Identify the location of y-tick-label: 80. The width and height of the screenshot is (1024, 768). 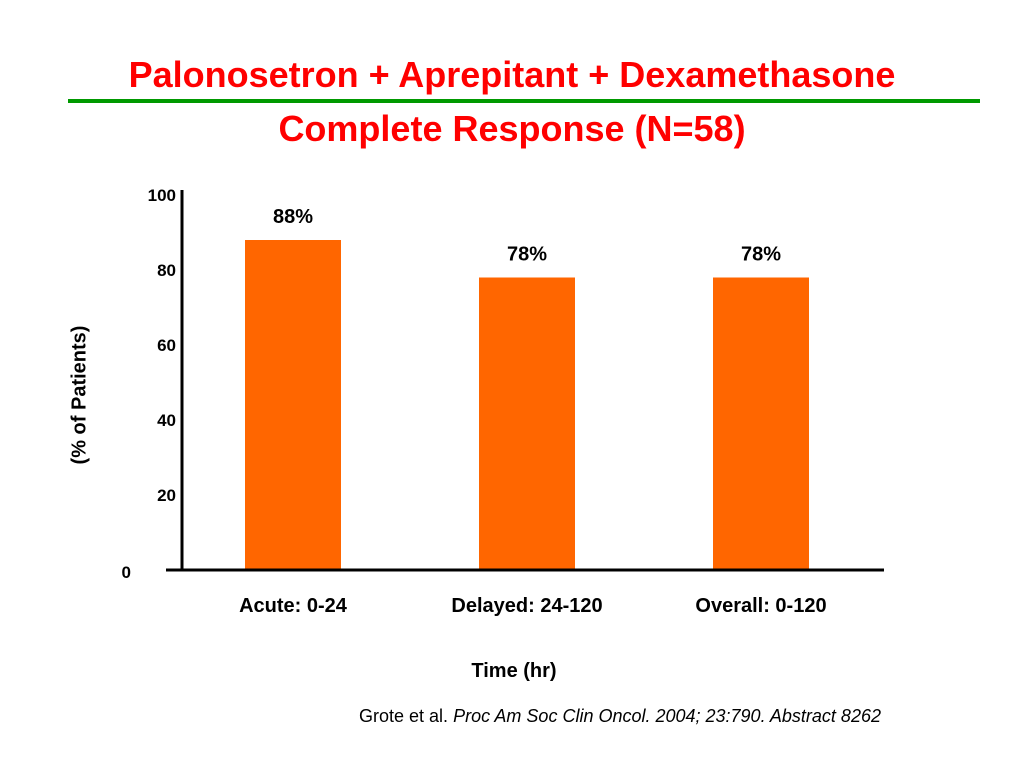
(166, 270).